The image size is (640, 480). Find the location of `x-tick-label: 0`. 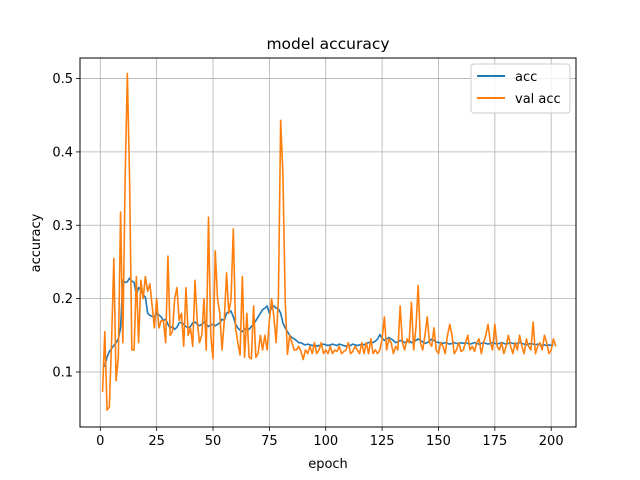

x-tick-label: 0 is located at coordinates (100, 441).